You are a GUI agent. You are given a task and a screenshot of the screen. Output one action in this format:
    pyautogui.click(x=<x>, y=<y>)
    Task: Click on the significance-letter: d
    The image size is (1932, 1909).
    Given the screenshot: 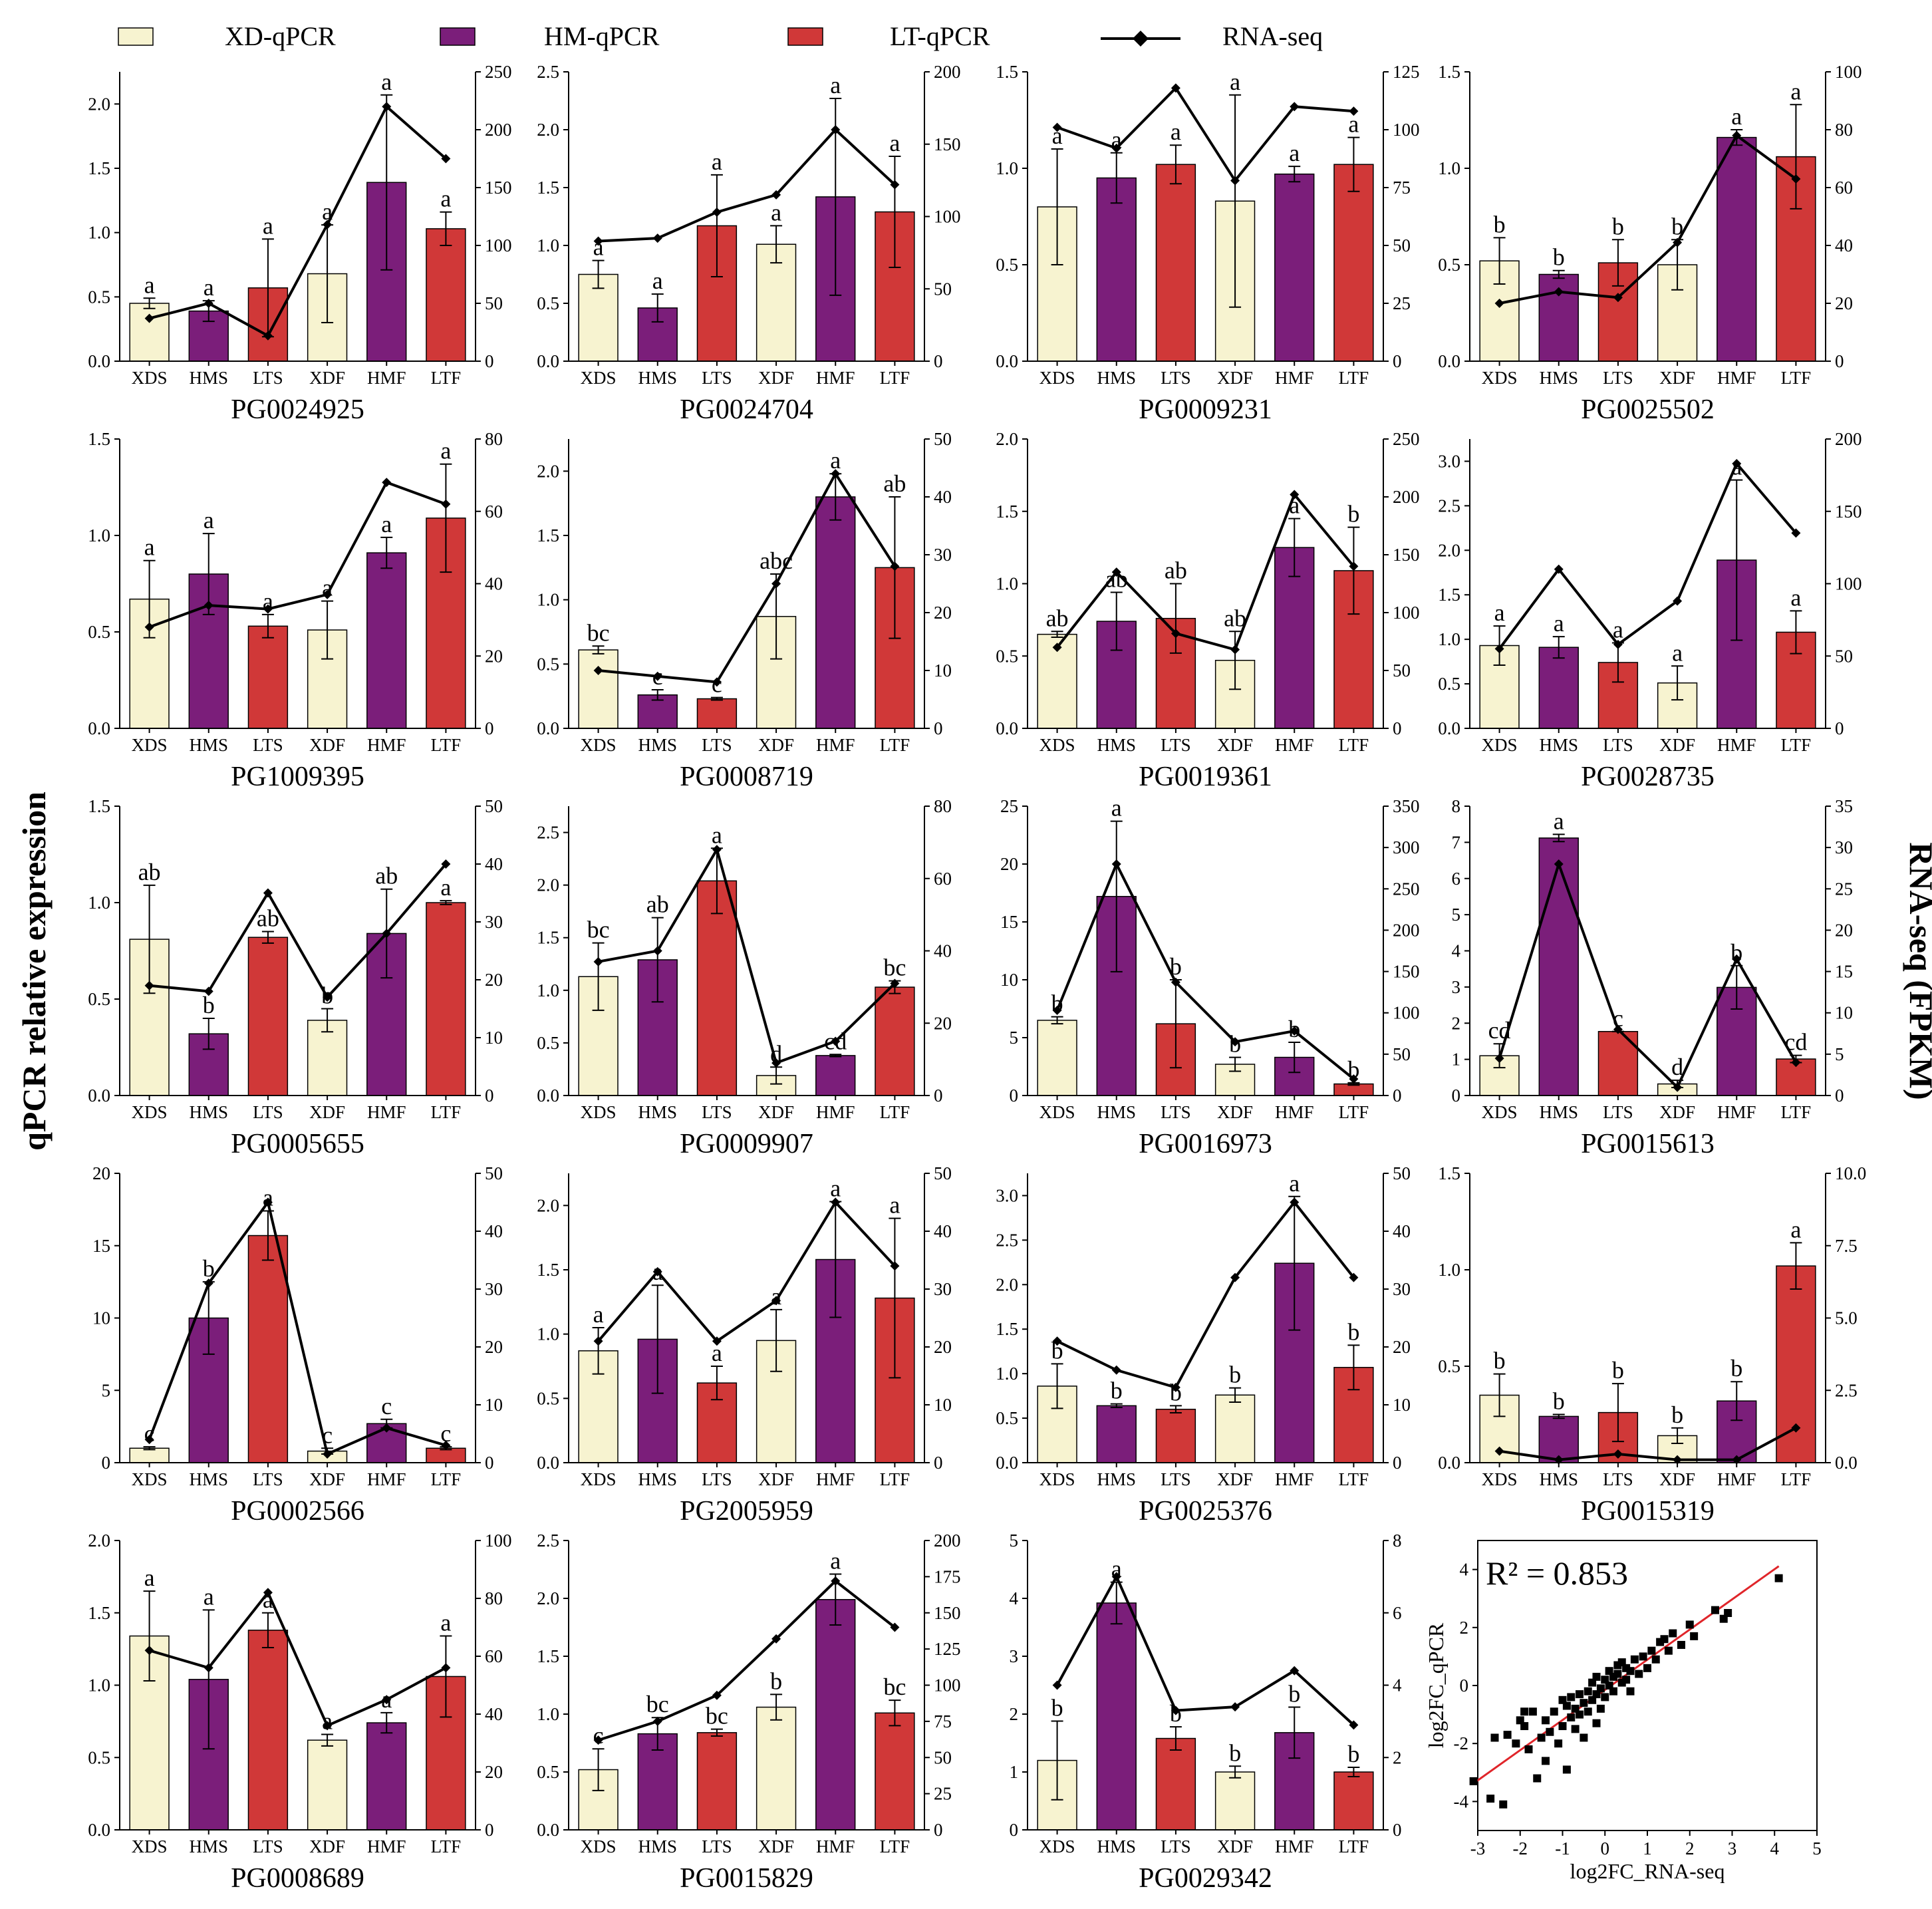 What is the action you would take?
    pyautogui.click(x=1677, y=1067)
    